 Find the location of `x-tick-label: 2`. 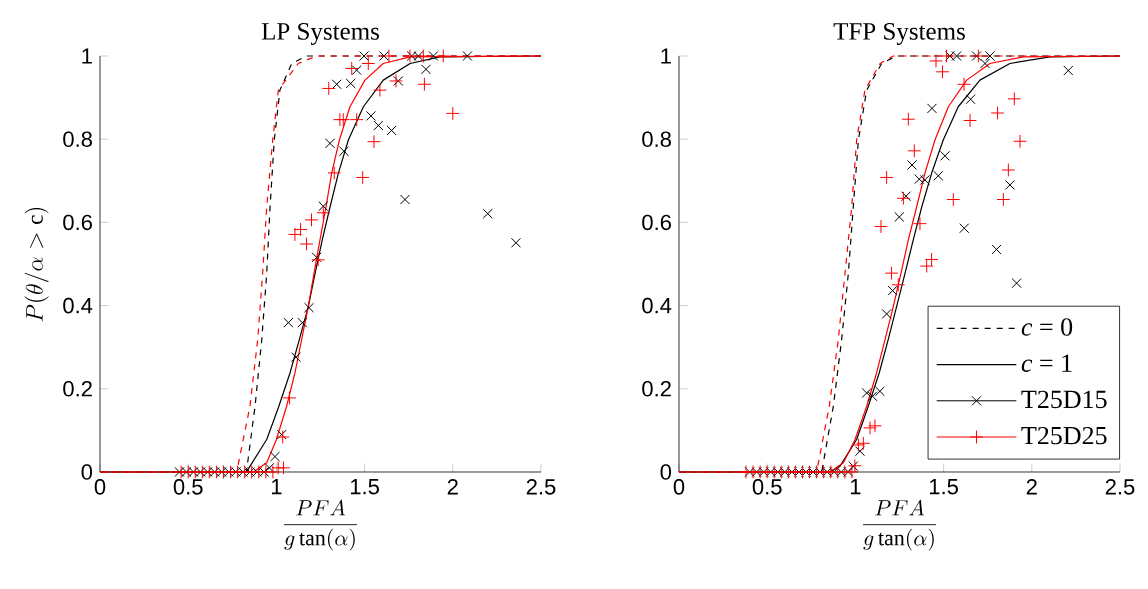

x-tick-label: 2 is located at coordinates (452, 487).